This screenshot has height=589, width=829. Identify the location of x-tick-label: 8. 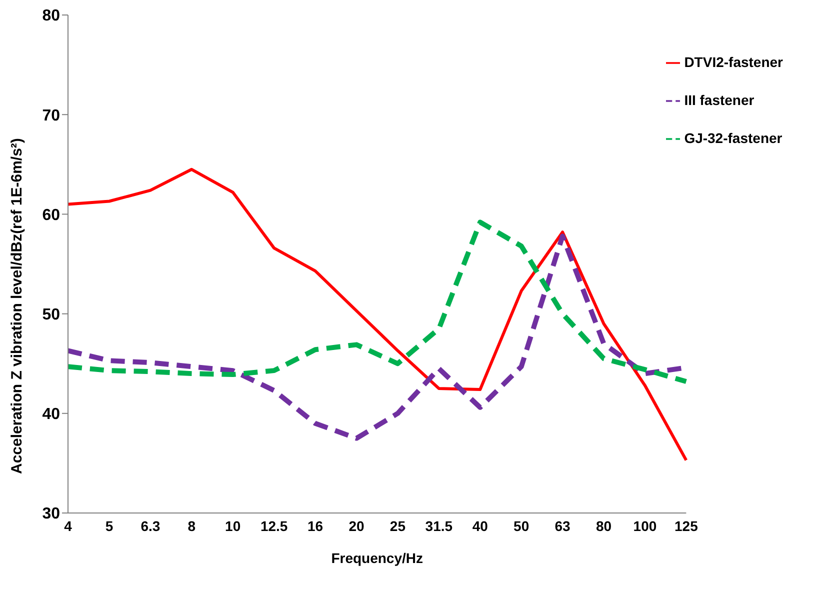
(192, 526).